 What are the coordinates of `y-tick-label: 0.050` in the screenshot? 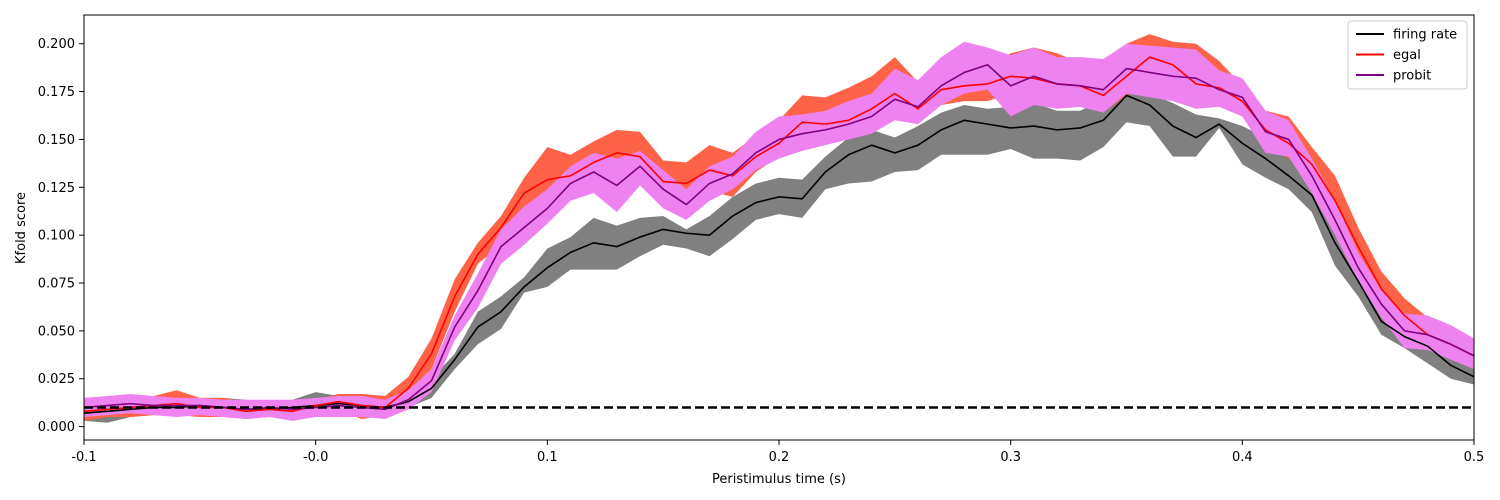 It's located at (56, 331).